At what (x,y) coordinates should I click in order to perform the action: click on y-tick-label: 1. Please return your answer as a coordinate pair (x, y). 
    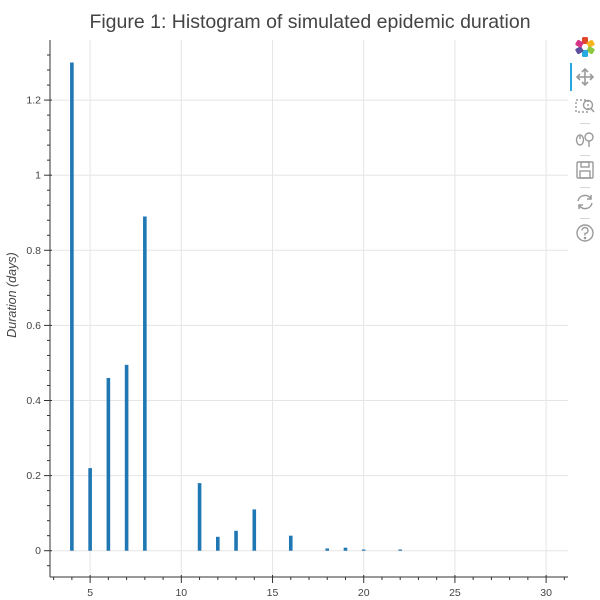
    Looking at the image, I should click on (38, 176).